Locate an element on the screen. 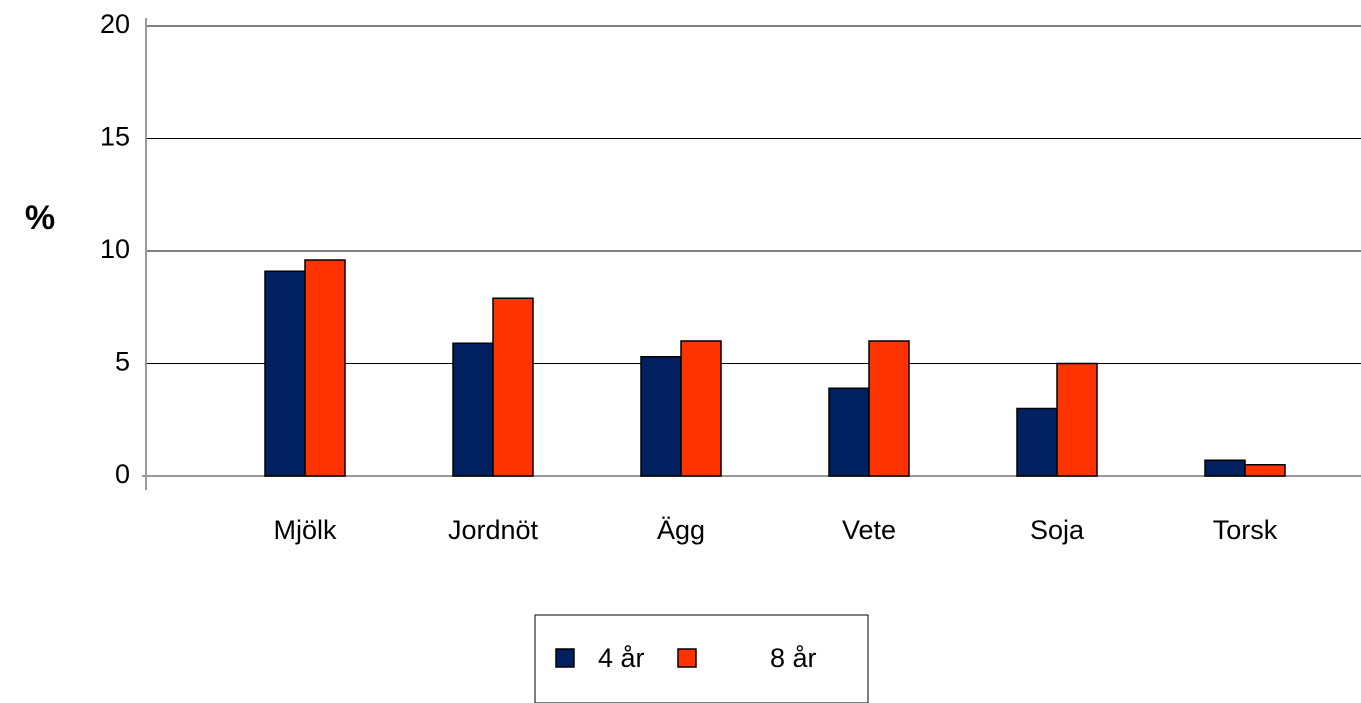  x-tick-label: Mjölk is located at coordinates (305, 530).